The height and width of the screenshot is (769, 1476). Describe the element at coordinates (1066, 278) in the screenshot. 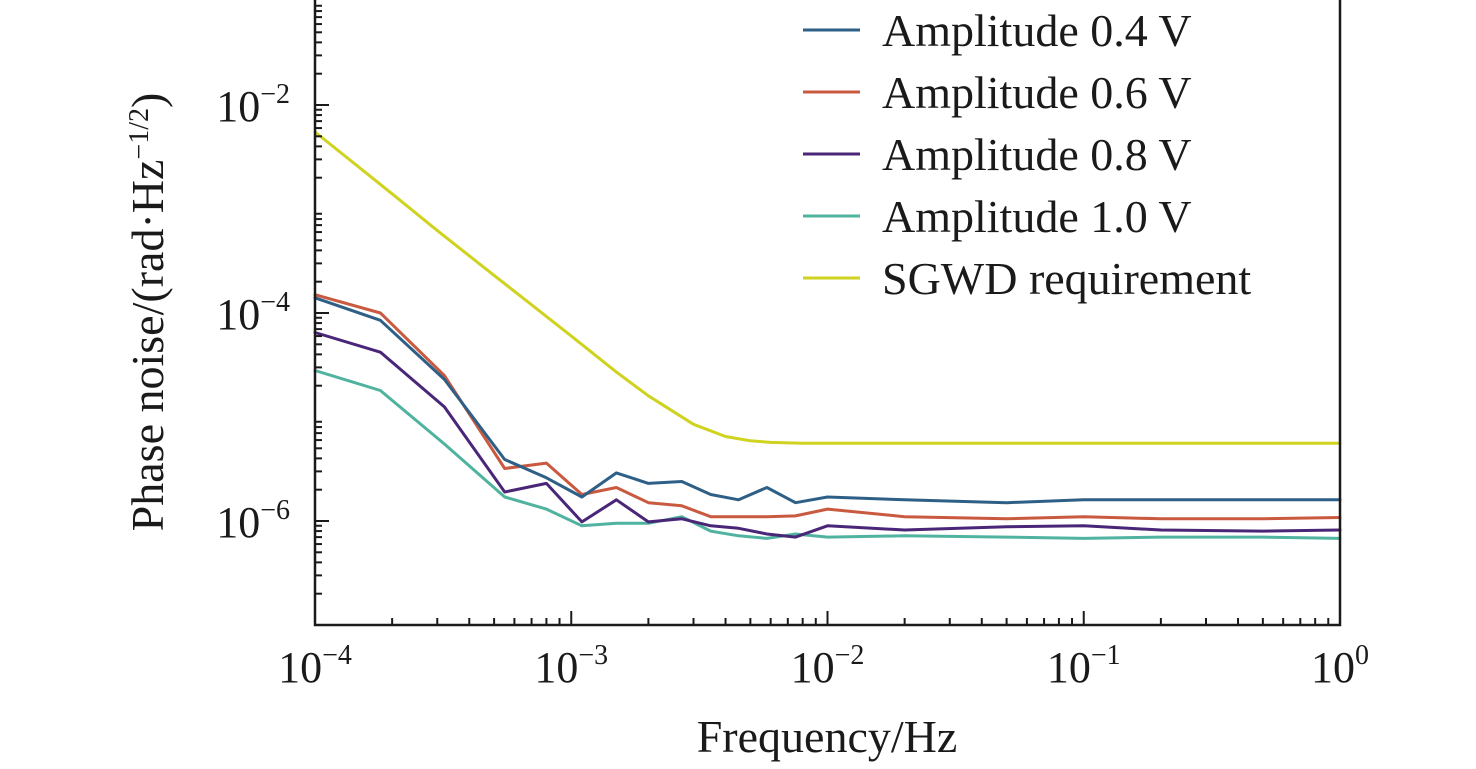

I see `legend-label: SGWD requirement` at that location.